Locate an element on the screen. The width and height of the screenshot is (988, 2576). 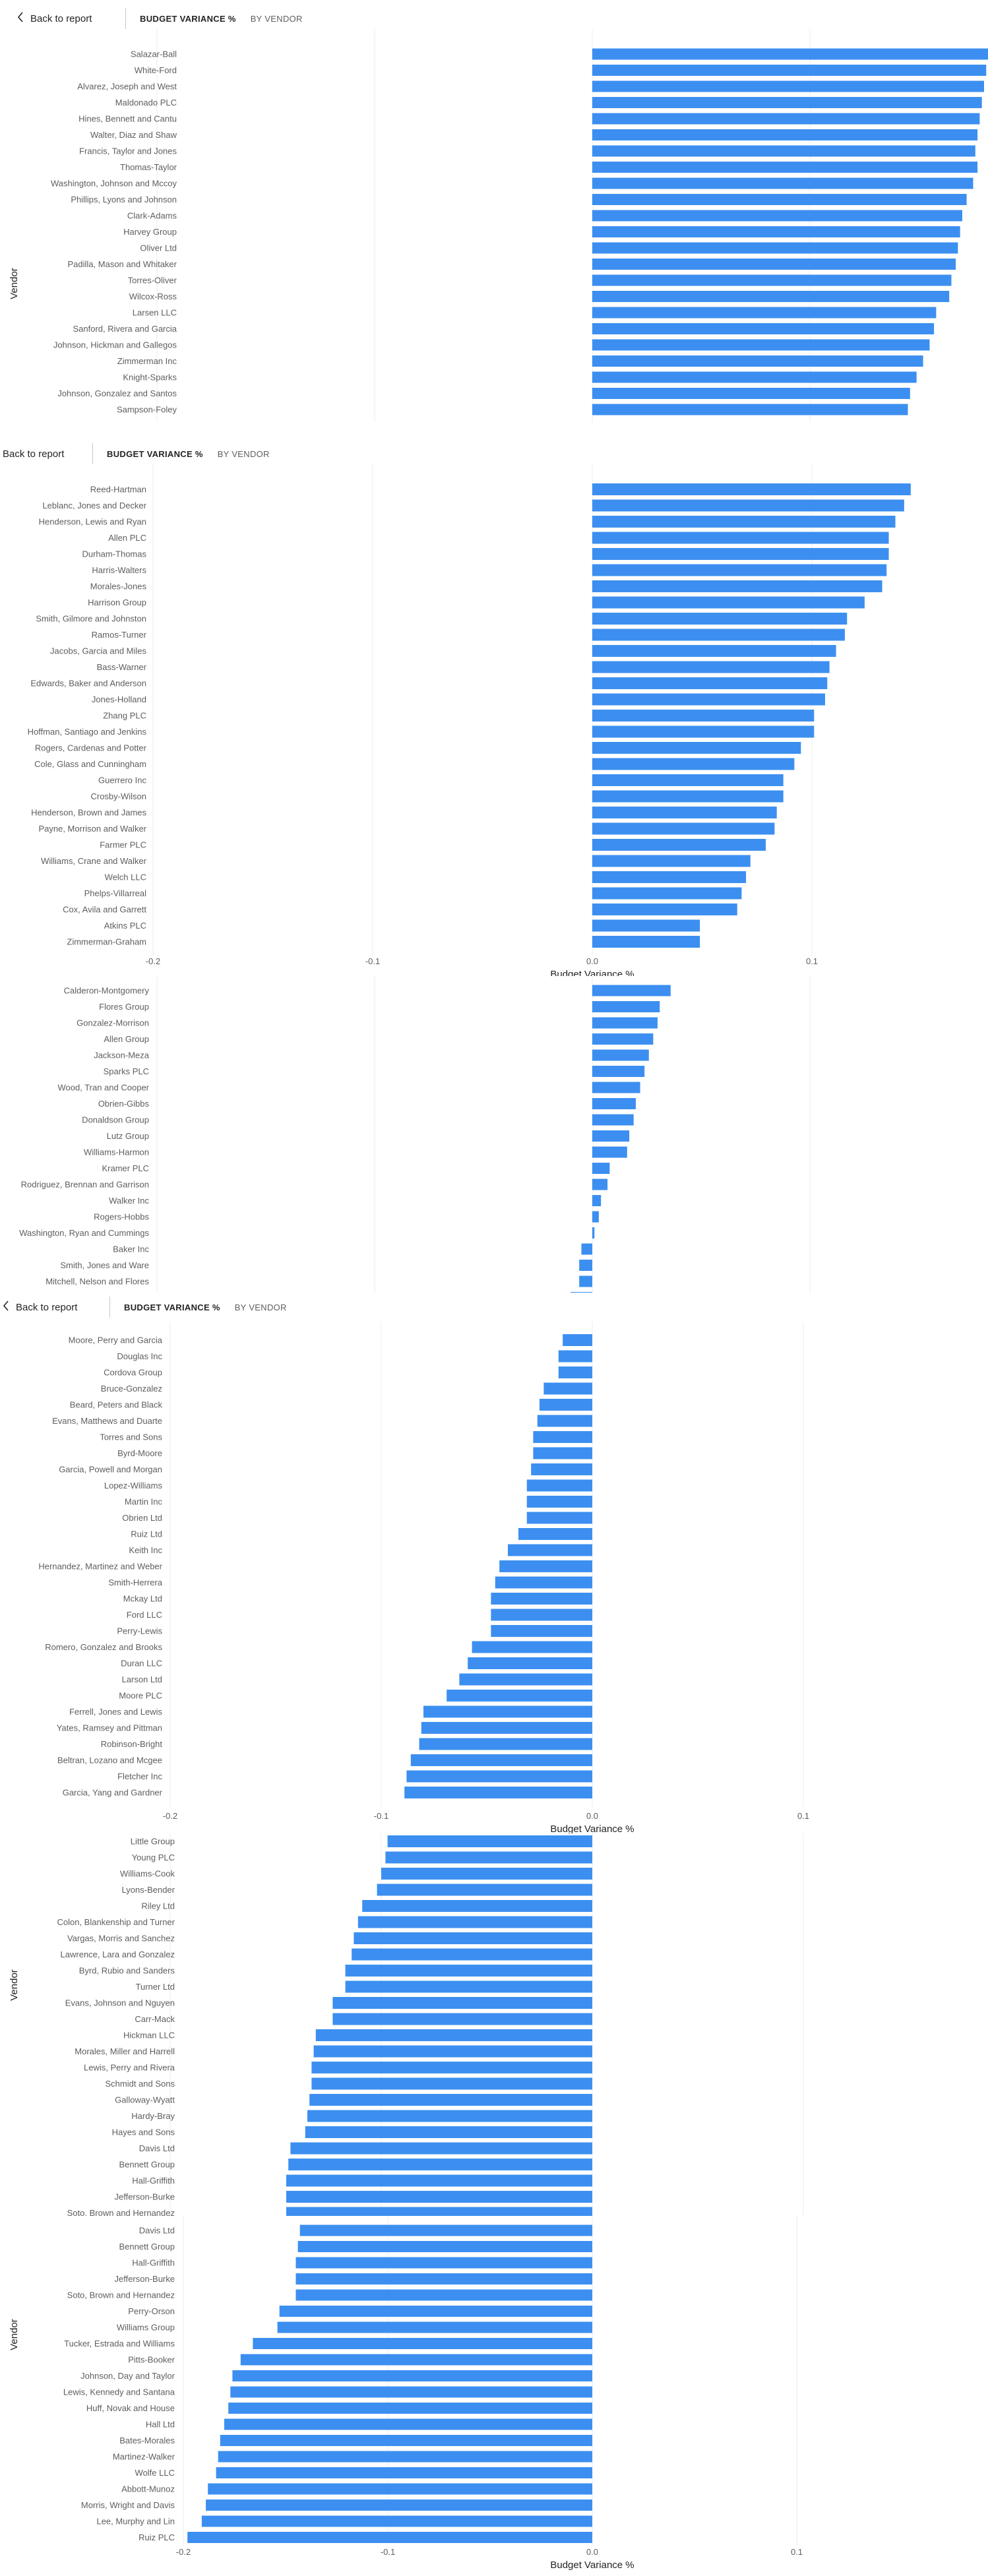
bar-washington-ryan-and-cummings is located at coordinates (593, 1233).